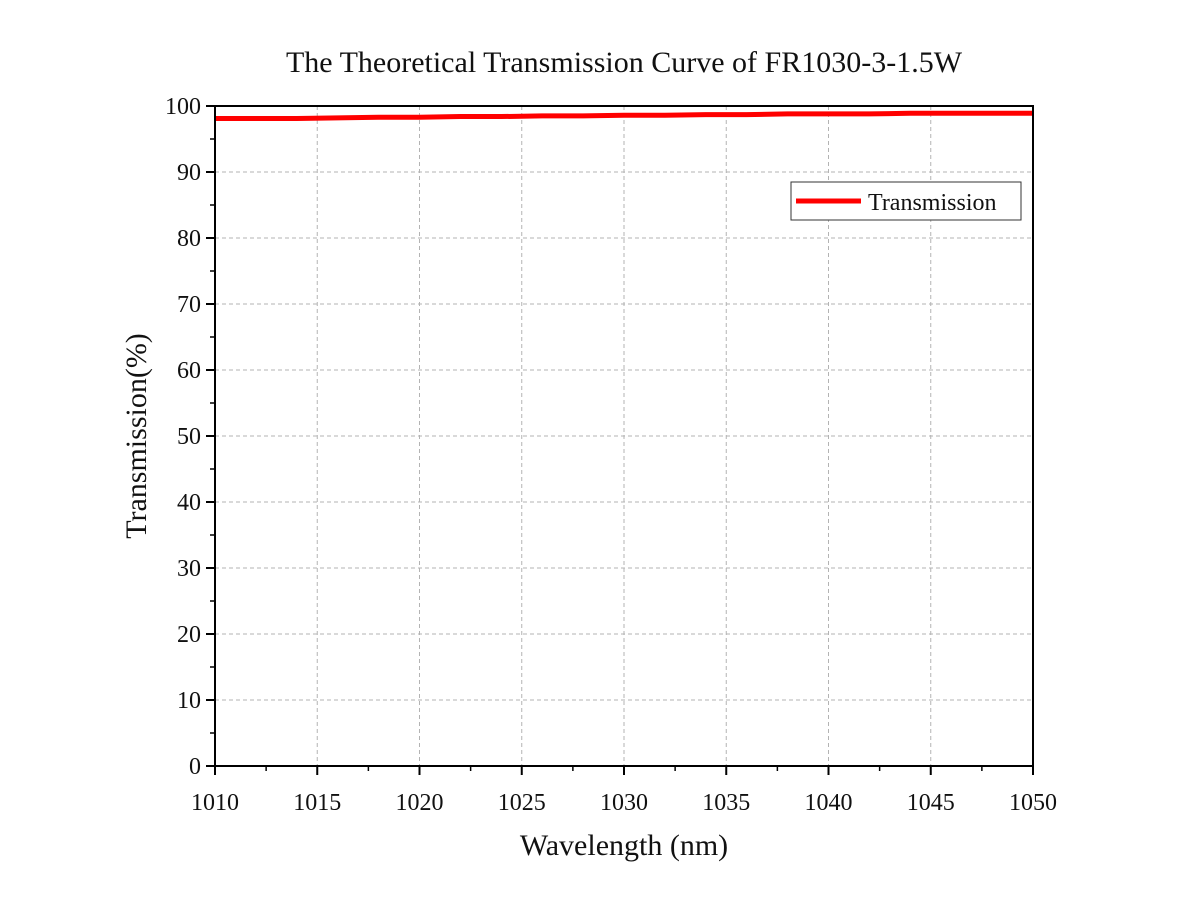 The width and height of the screenshot is (1200, 923). Describe the element at coordinates (317, 803) in the screenshot. I see `x-tick-label-1015: 1015` at that location.